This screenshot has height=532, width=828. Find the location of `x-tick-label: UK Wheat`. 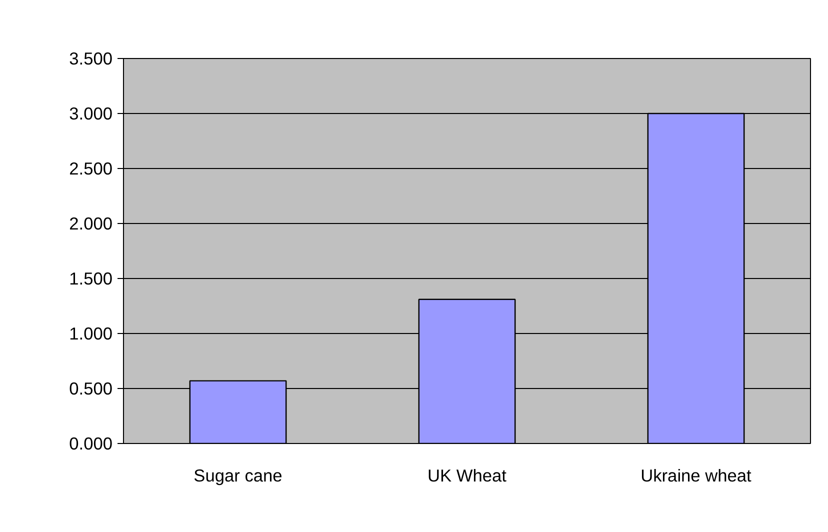

x-tick-label: UK Wheat is located at coordinates (467, 476).